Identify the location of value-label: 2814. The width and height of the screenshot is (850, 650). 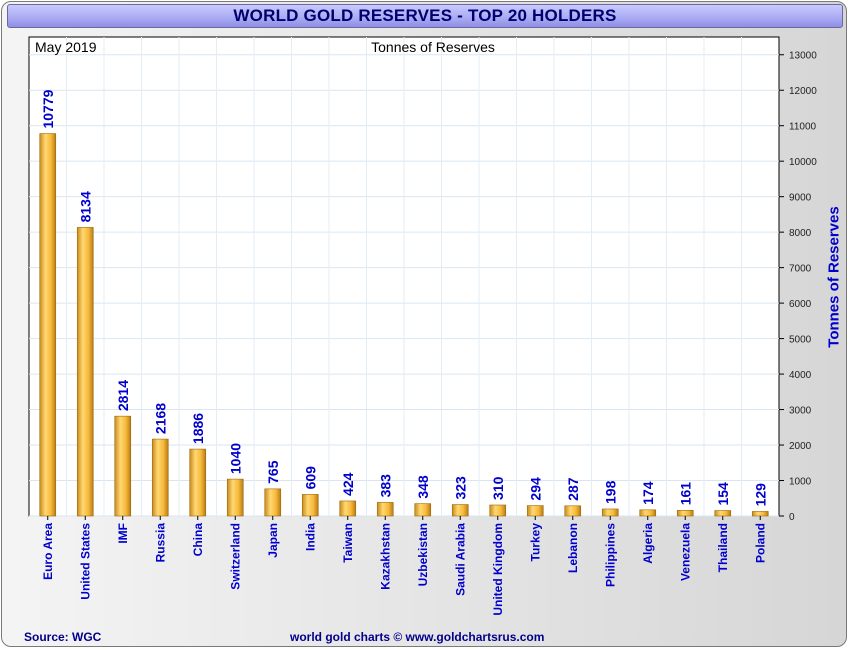
(123, 395).